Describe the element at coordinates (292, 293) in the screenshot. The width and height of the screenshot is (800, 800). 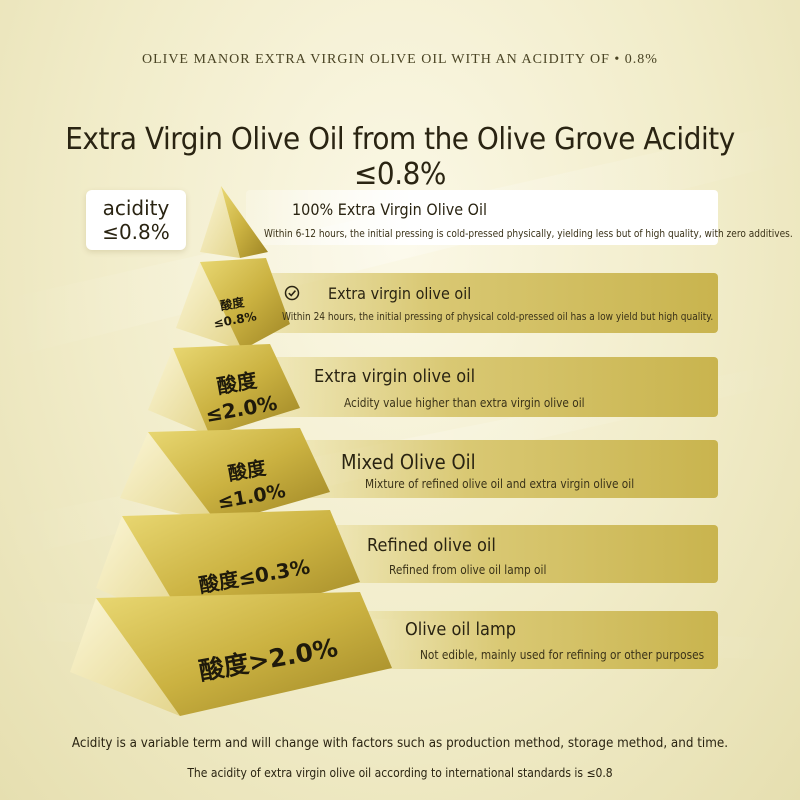
I see `check-circle-icon` at that location.